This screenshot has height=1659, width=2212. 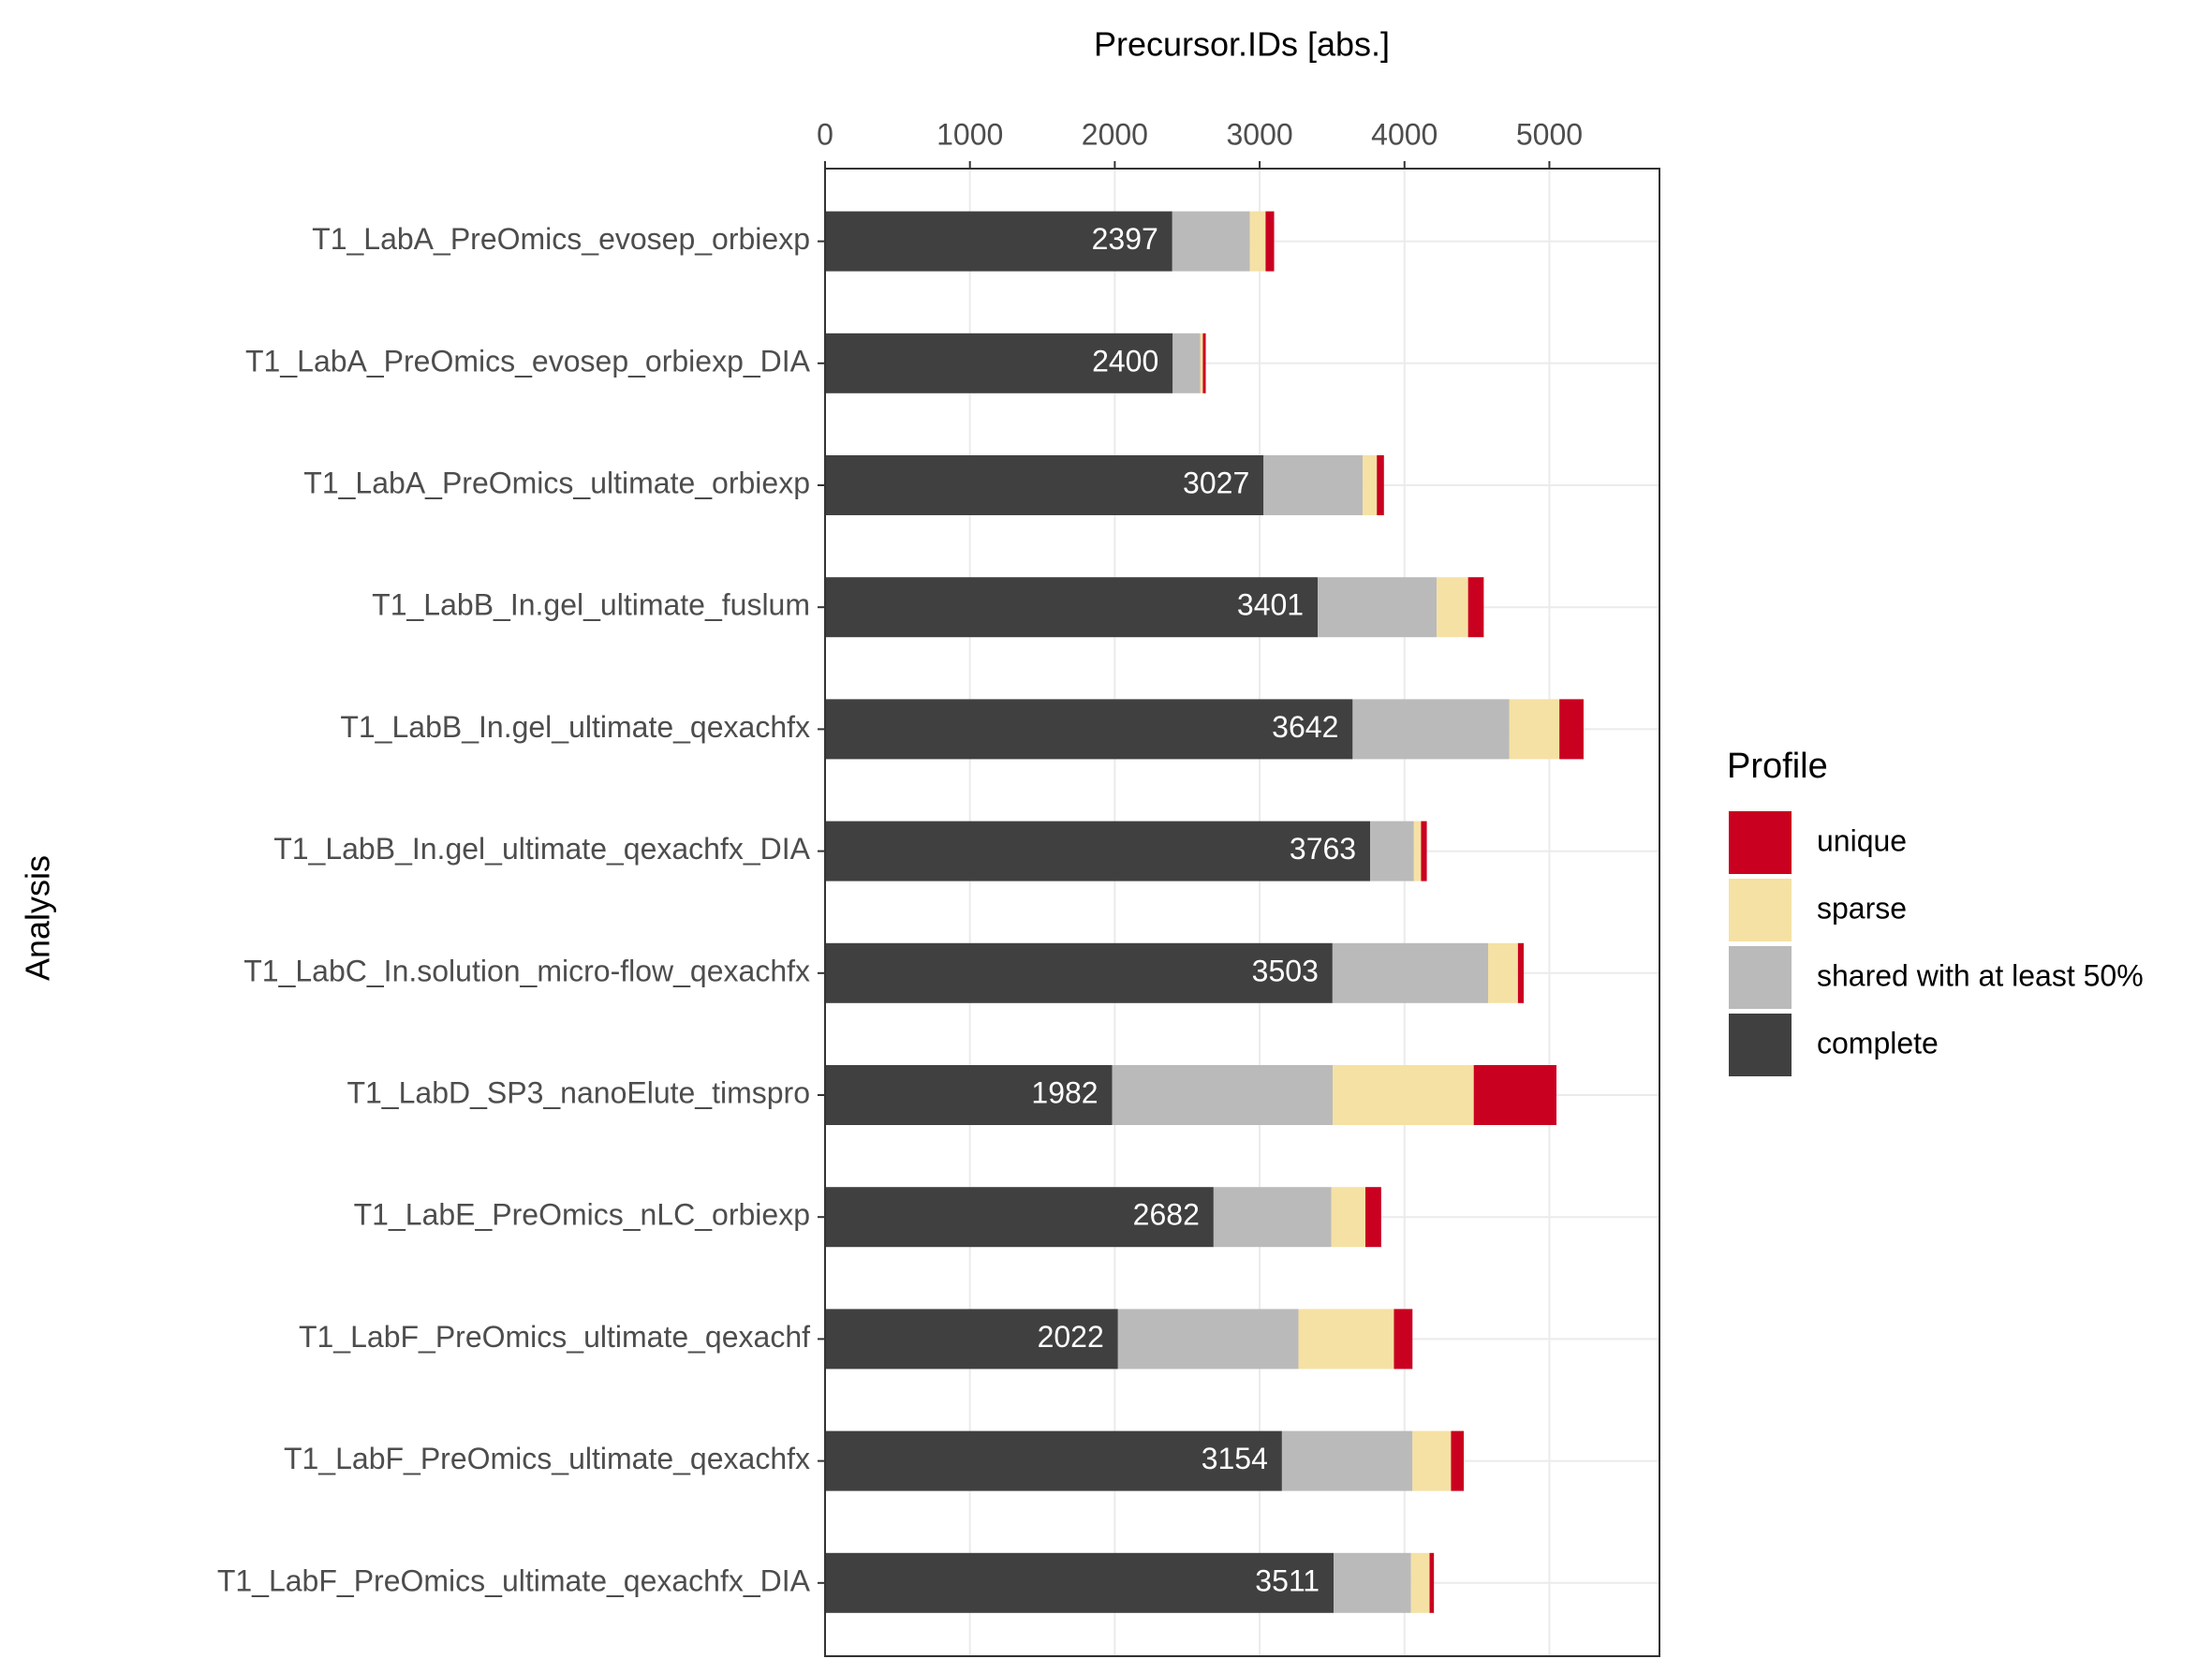 I want to click on value-label: 3642, so click(x=1305, y=727).